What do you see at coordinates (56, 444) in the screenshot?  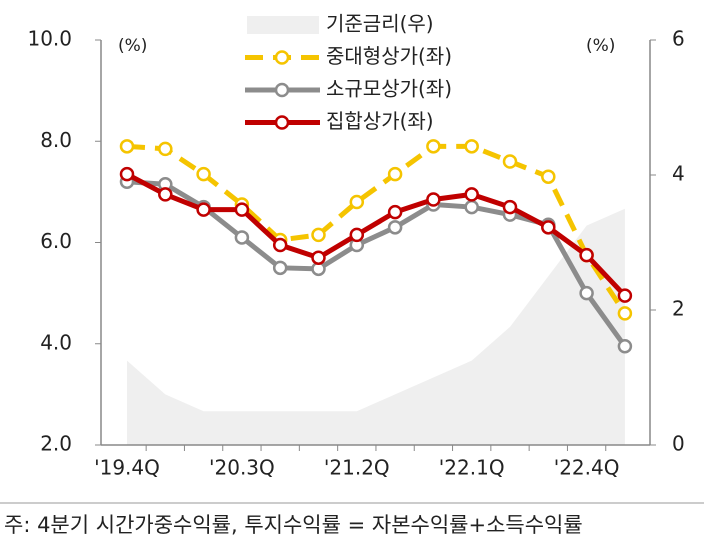 I see `y-tick-label: 2.0` at bounding box center [56, 444].